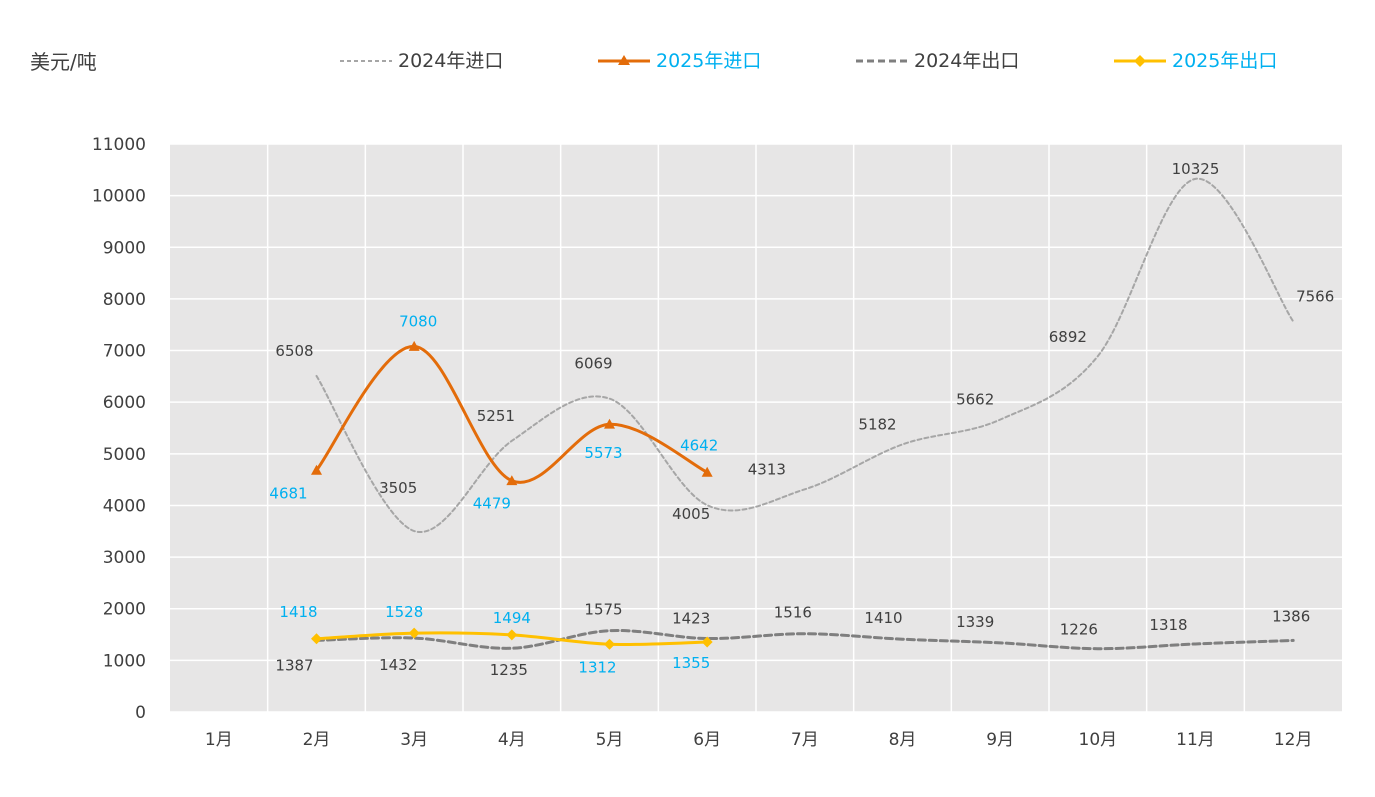 The image size is (1375, 797). I want to click on series-0-data-label: 5182, so click(877, 424).